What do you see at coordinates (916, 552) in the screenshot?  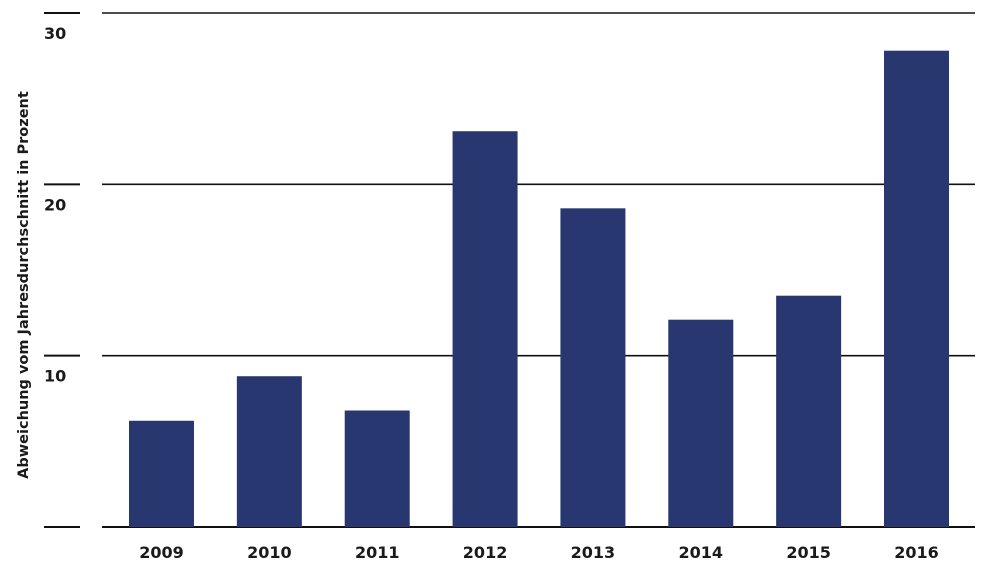 I see `x-tick-label: 2016` at bounding box center [916, 552].